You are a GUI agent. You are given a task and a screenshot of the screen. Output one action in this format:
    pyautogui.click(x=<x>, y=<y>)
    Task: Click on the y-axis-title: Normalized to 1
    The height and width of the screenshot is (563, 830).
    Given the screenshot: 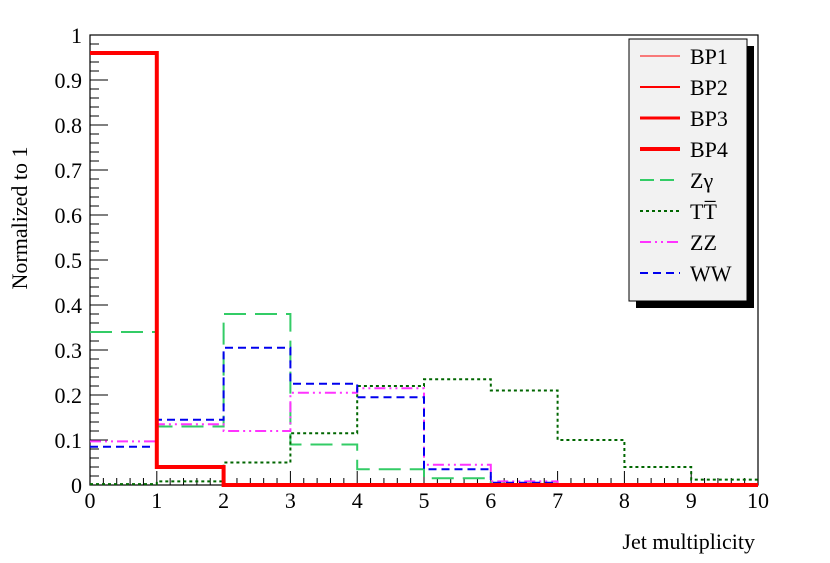 What is the action you would take?
    pyautogui.click(x=19, y=218)
    